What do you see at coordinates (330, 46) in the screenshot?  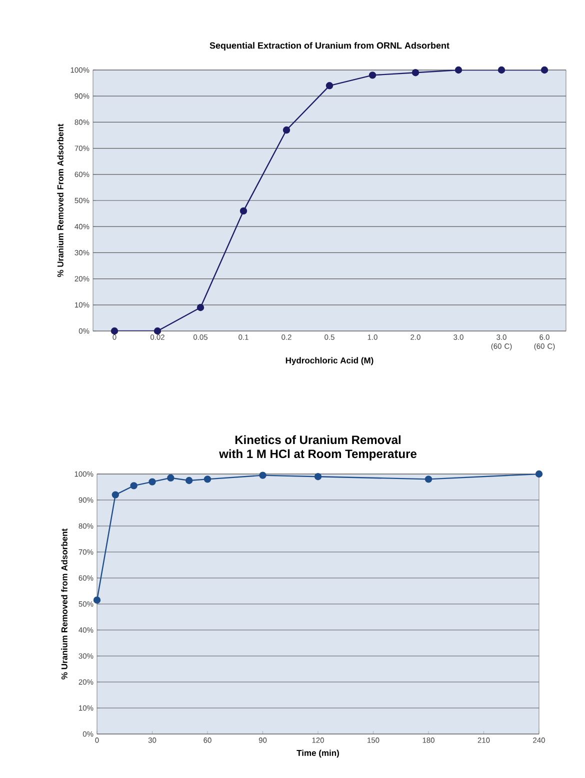 I see `chart-title: Sequential Extraction of Uranium from ORNL Adsorbent` at bounding box center [330, 46].